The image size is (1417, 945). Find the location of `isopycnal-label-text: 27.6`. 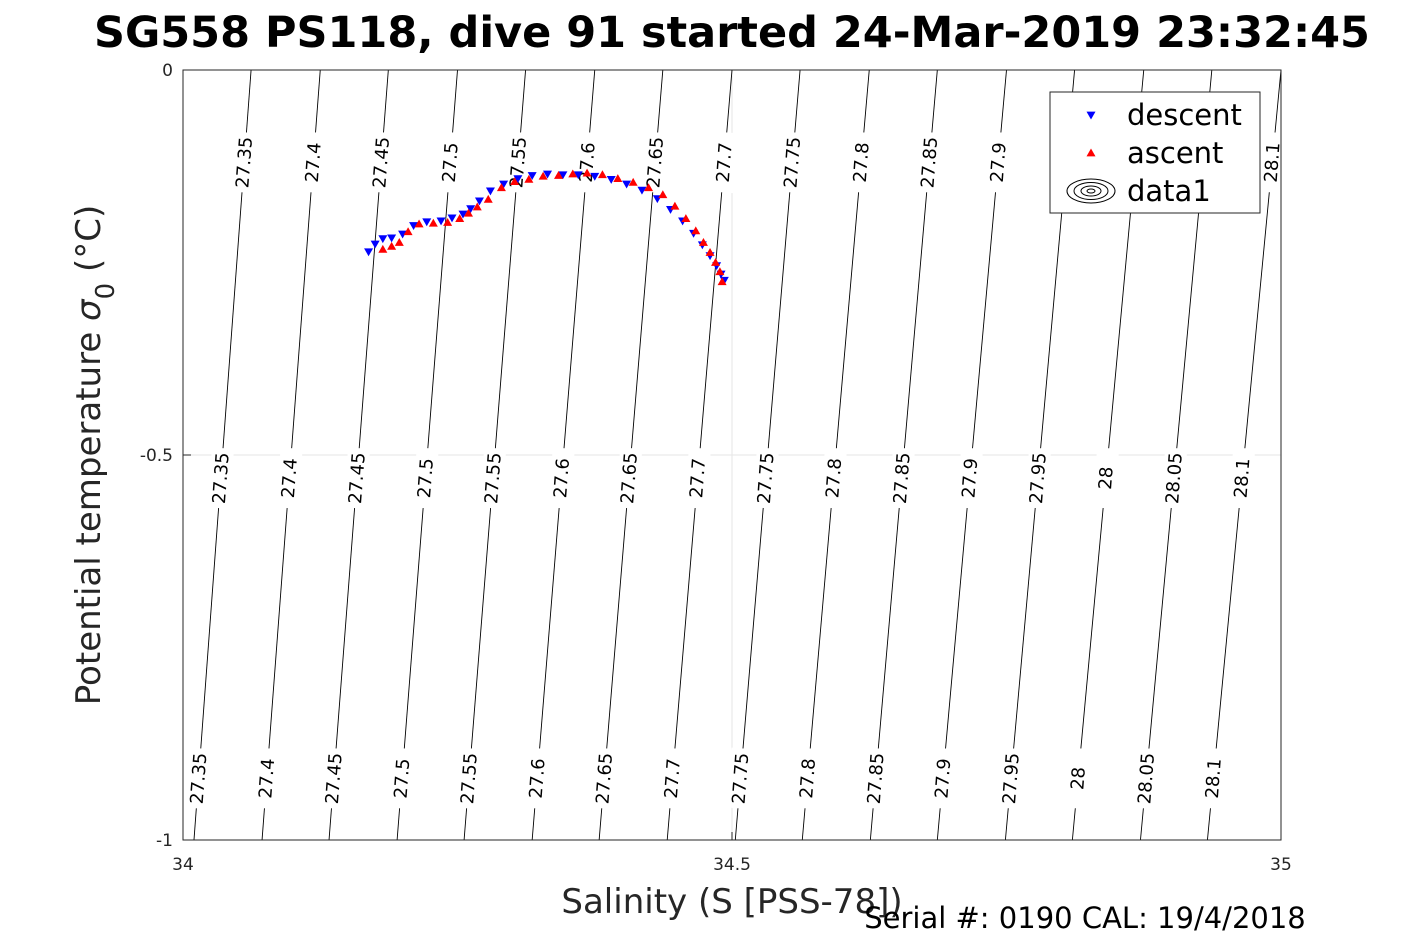

isopycnal-label-text: 27.6 is located at coordinates (538, 779).